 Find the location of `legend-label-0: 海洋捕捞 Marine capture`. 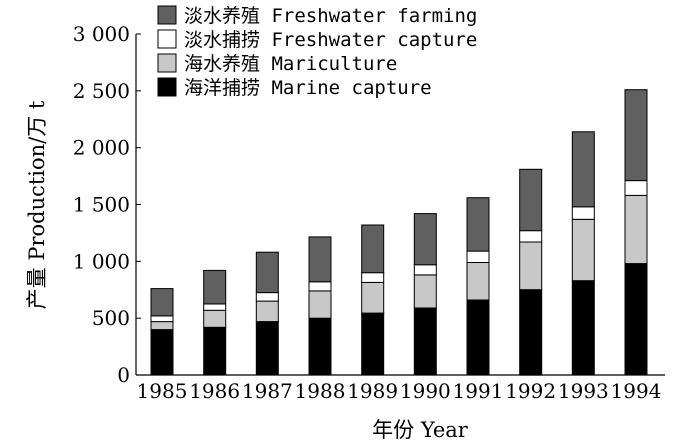

legend-label-0: 海洋捕捞 Marine capture is located at coordinates (308, 88).